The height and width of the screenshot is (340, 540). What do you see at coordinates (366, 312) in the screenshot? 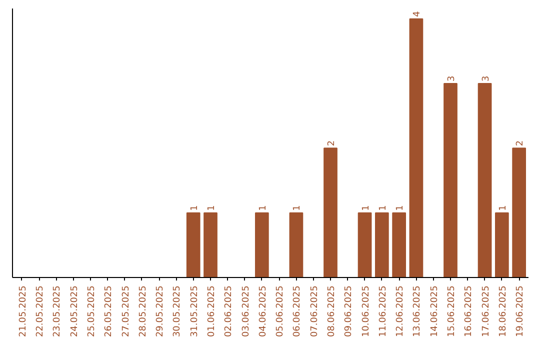
I see `x-tick-label: 10.06.2025` at bounding box center [366, 312].